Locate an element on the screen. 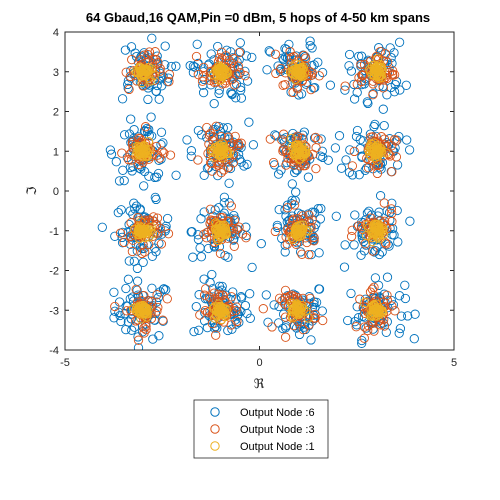 The width and height of the screenshot is (500, 500). y-tick-label: 4 is located at coordinates (56, 33).